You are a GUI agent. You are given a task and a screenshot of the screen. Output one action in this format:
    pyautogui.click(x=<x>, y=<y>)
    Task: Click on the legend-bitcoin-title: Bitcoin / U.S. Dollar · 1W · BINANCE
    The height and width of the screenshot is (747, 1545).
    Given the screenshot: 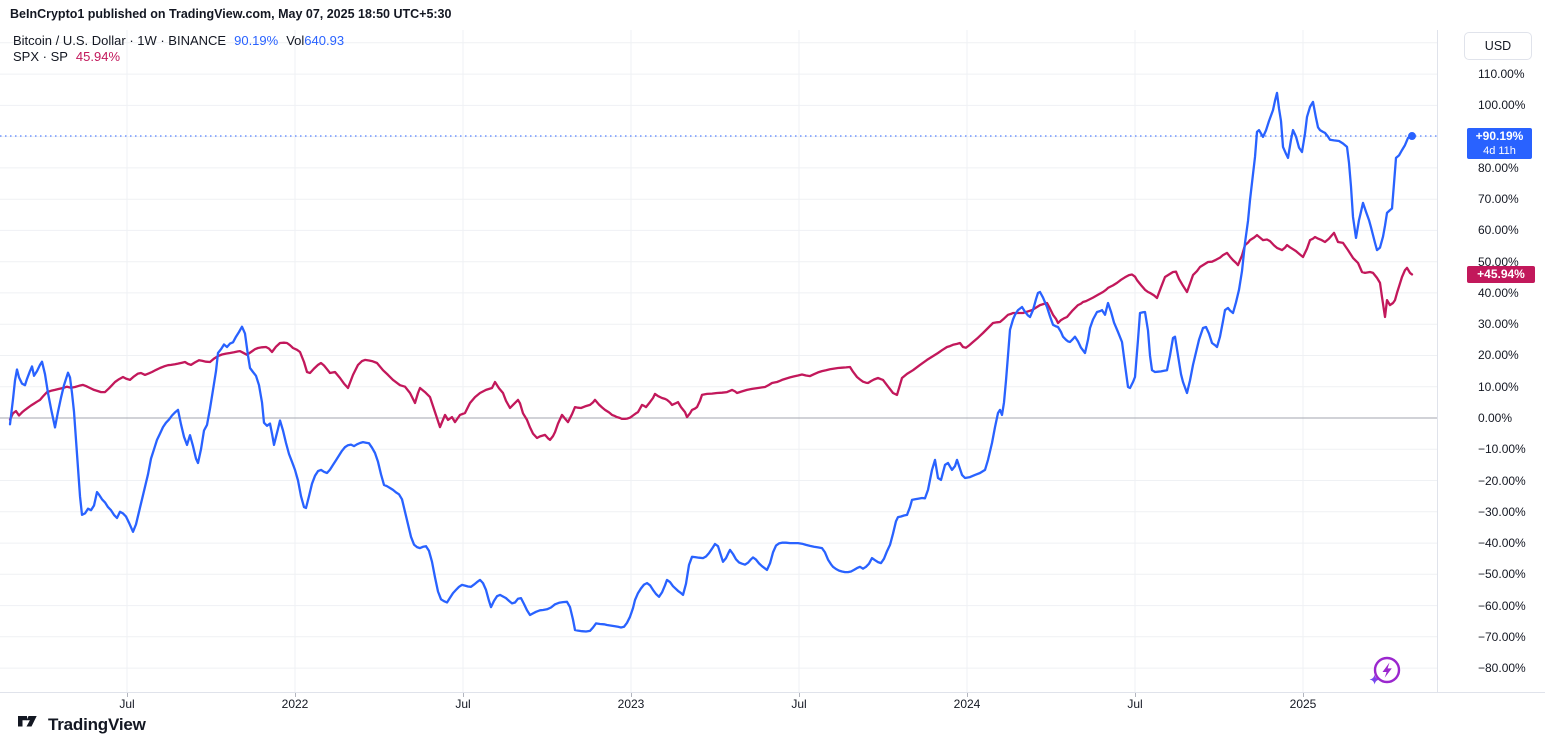 What is the action you would take?
    pyautogui.click(x=120, y=40)
    